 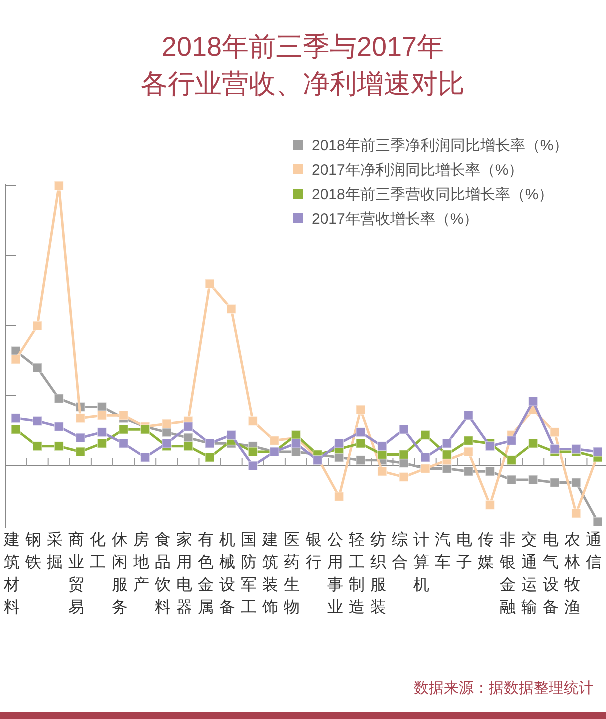 I want to click on annotation: 数据来源：据数据整理统计, so click(x=504, y=689).